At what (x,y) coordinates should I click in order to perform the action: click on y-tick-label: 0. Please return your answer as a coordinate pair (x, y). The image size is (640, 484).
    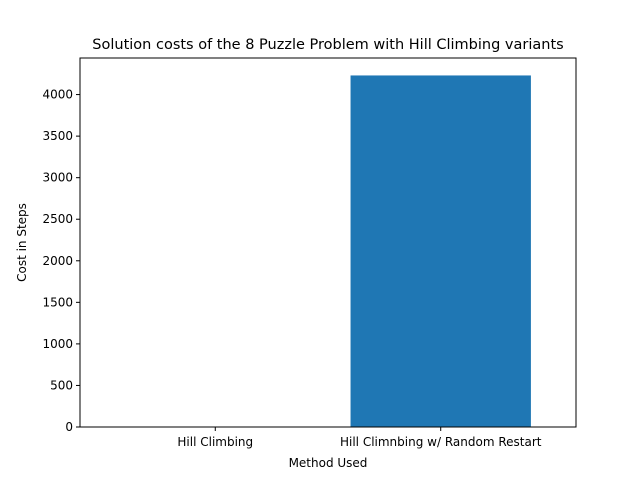
    Looking at the image, I should click on (69, 427).